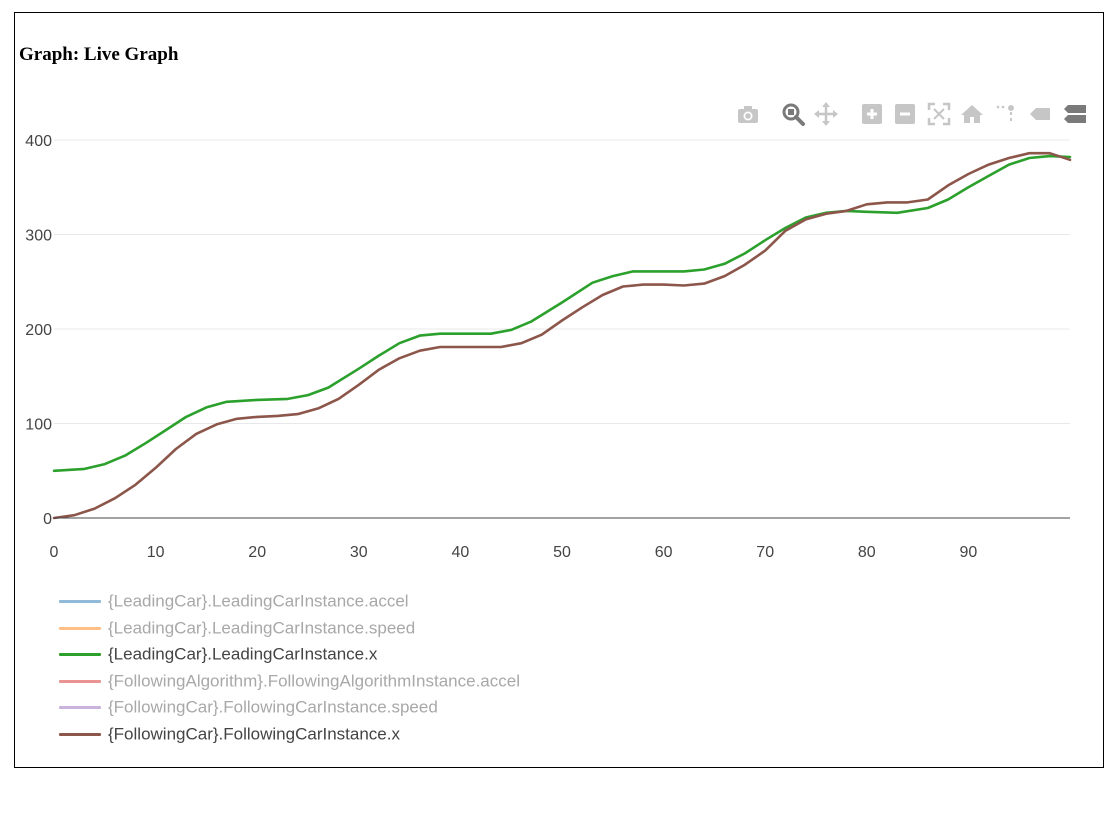  I want to click on legend-item: {FollowingCar}.FollowingCarInstance.x, so click(289, 734).